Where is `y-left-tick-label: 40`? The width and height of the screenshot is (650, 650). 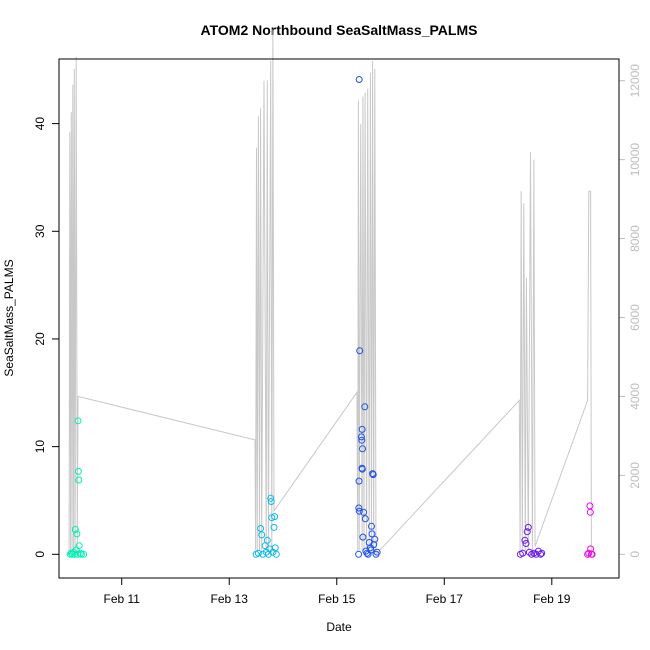
y-left-tick-label: 40 is located at coordinates (40, 124).